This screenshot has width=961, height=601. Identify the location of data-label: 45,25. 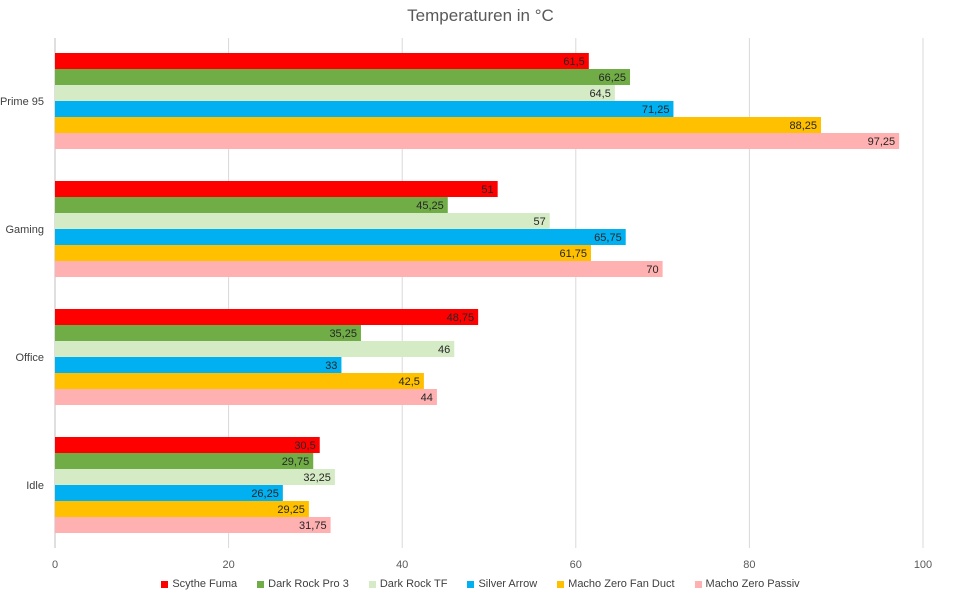
(430, 206).